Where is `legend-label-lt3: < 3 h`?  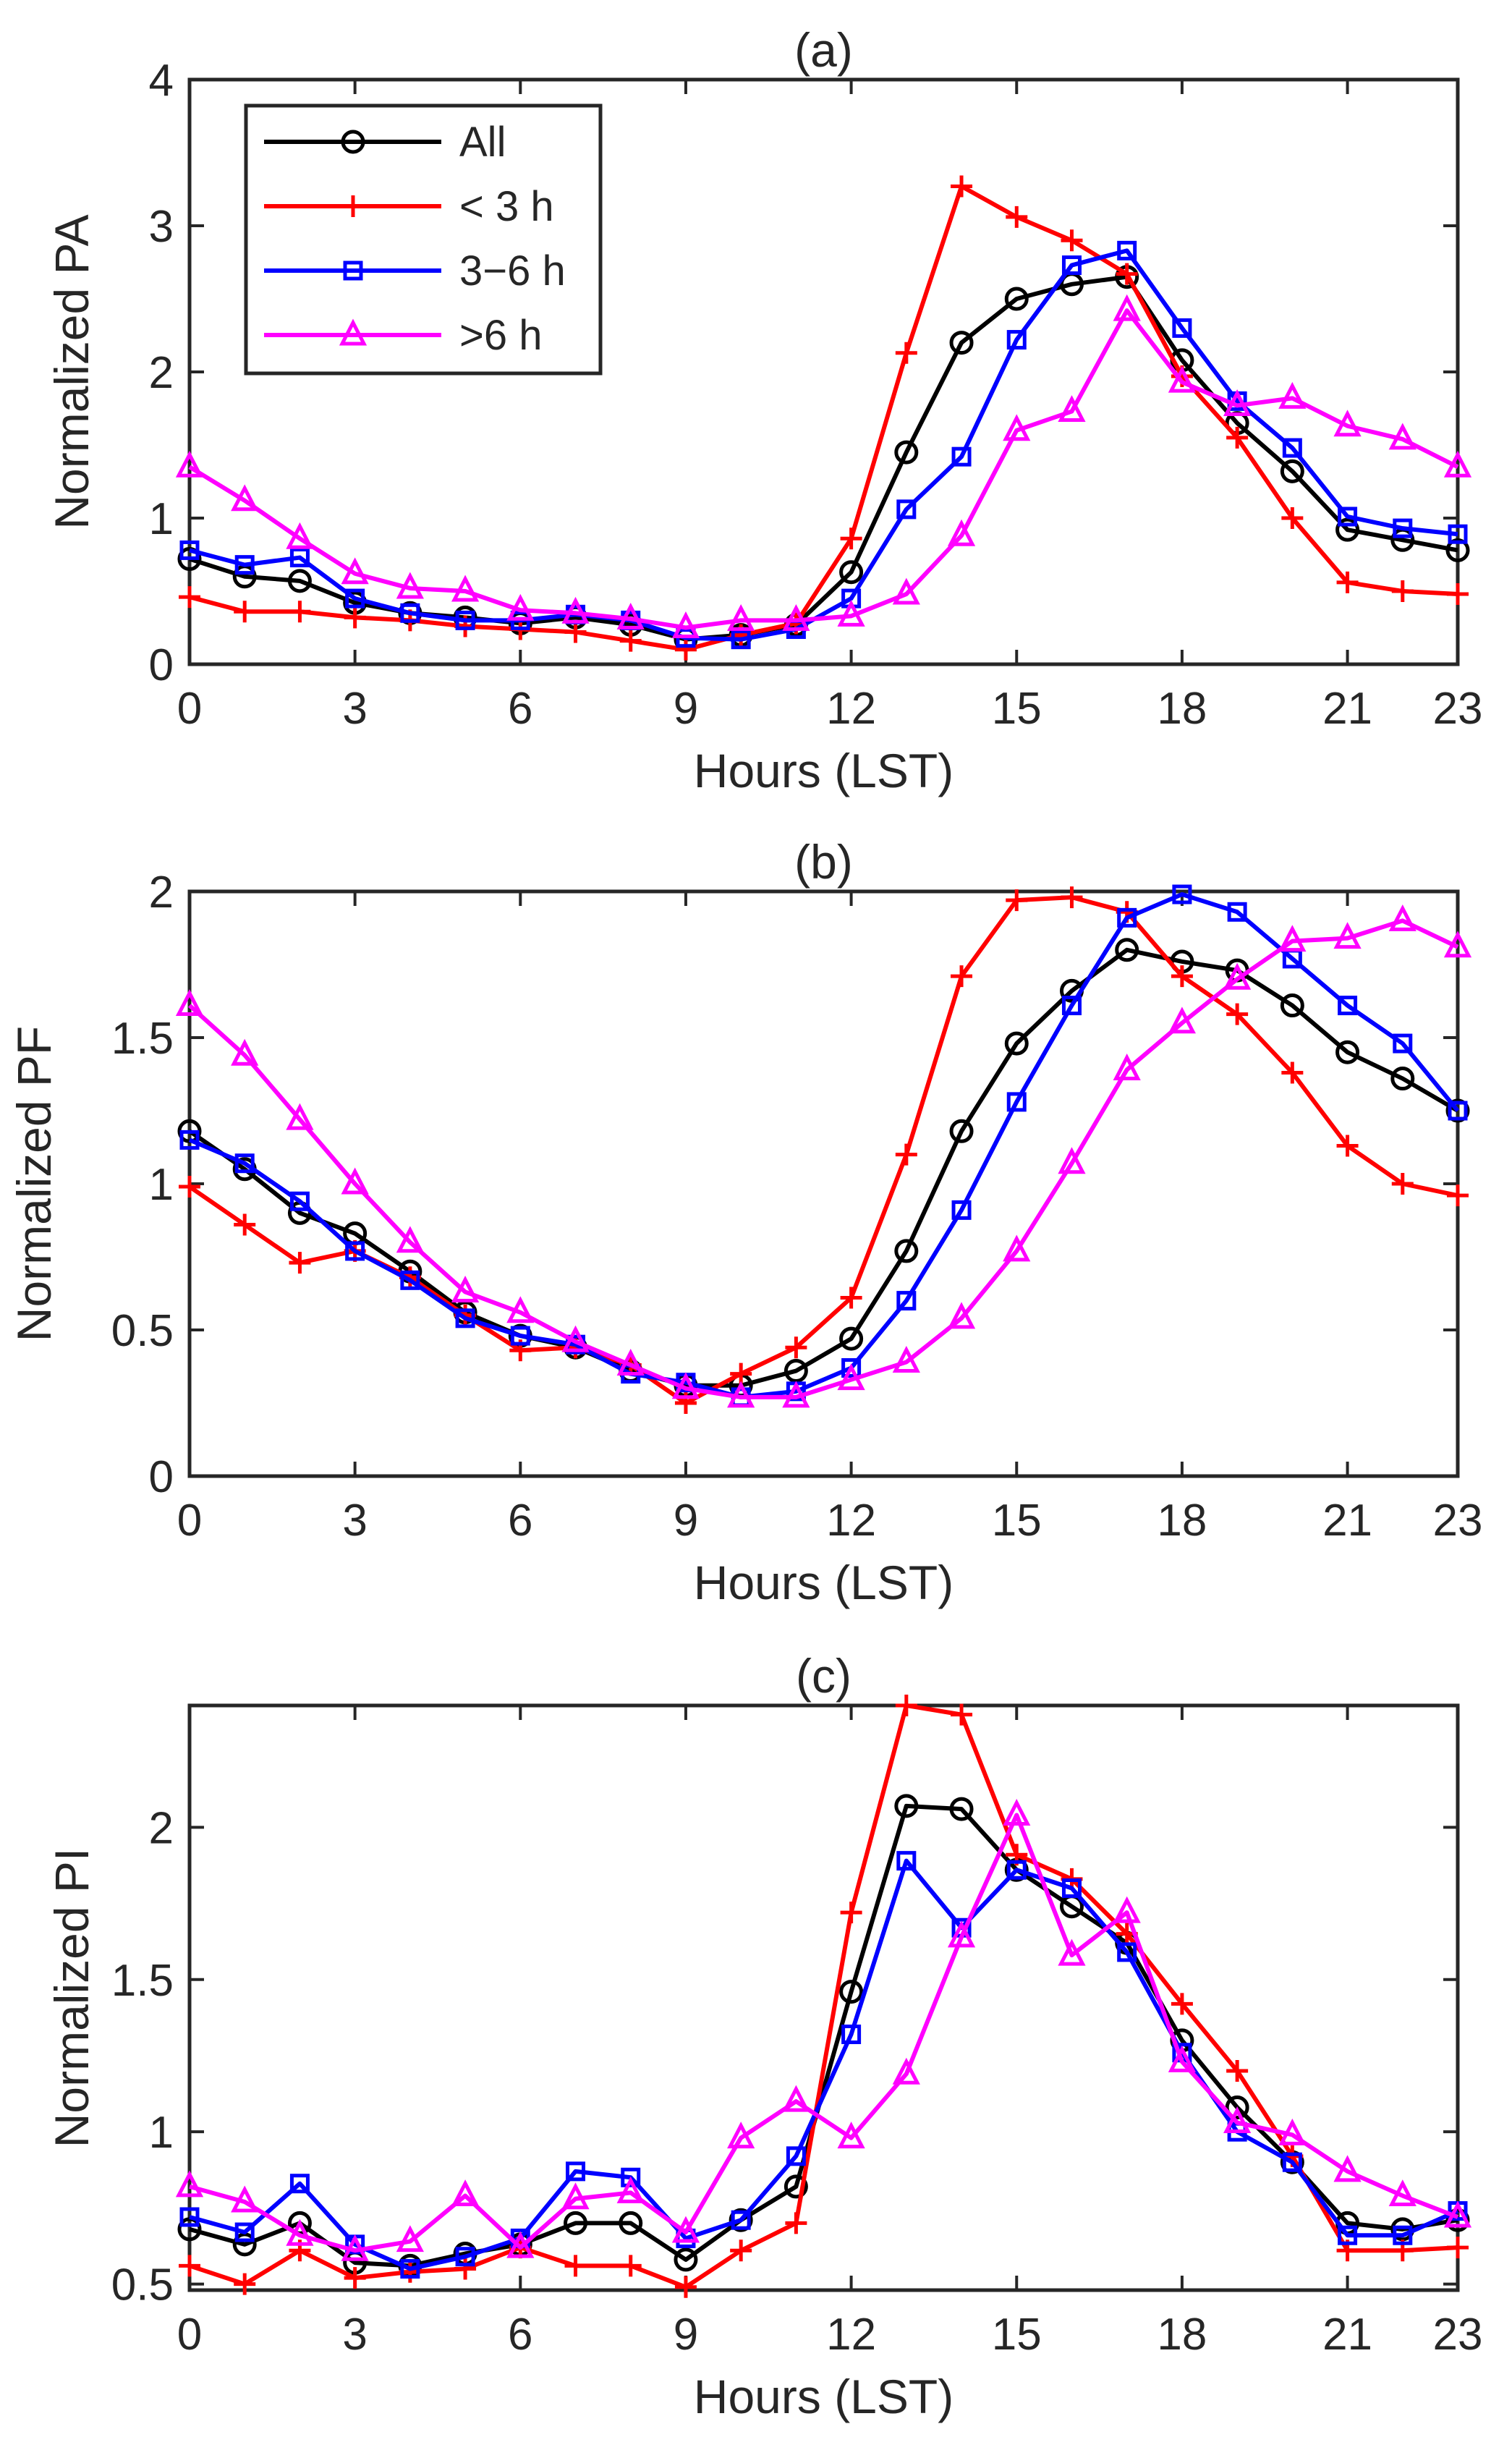
legend-label-lt3: < 3 h is located at coordinates (506, 207).